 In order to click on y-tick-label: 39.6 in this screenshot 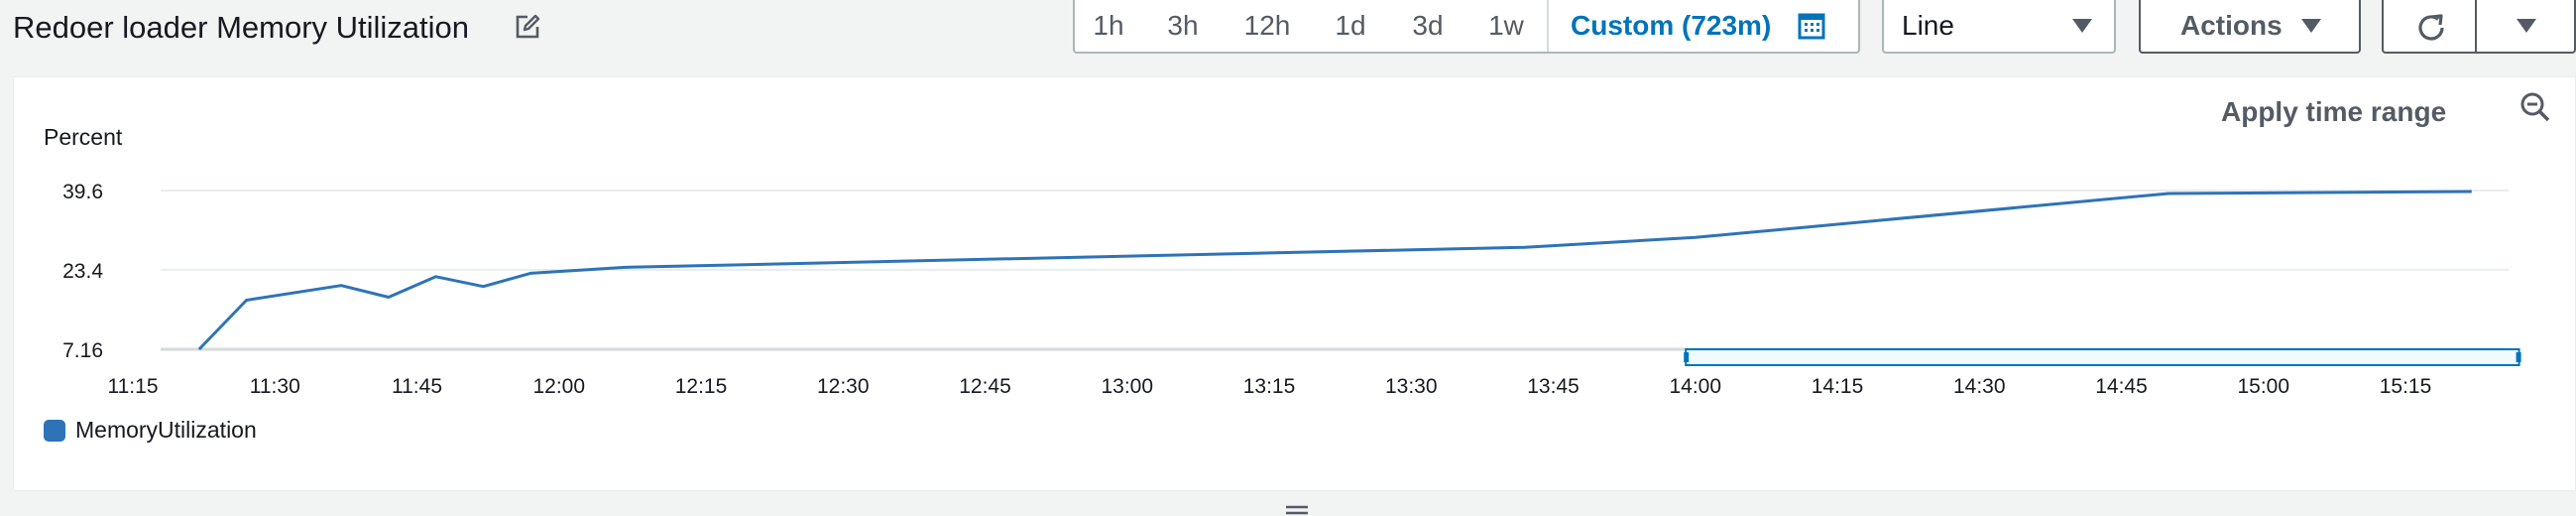, I will do `click(82, 192)`.